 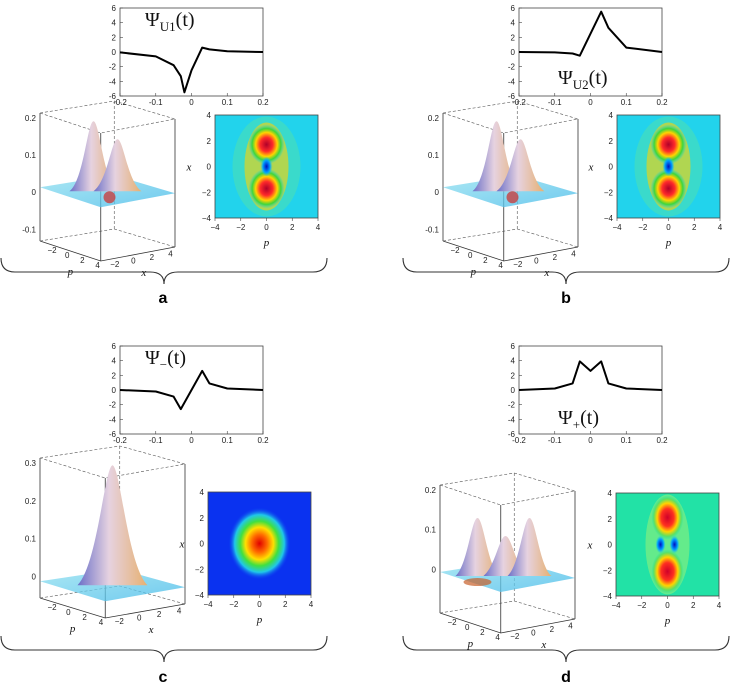 I want to click on x-tick-label: 0.1, so click(x=228, y=102).